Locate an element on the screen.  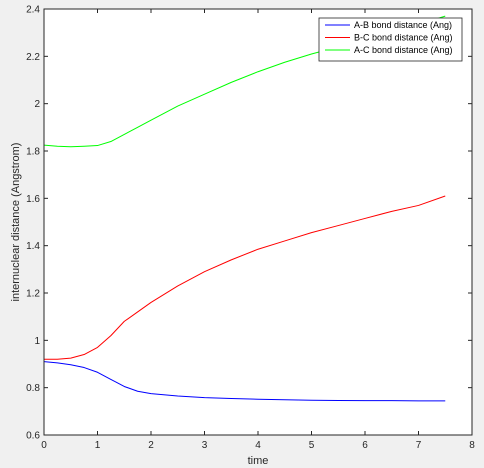
x-tick-label: 6 is located at coordinates (365, 445).